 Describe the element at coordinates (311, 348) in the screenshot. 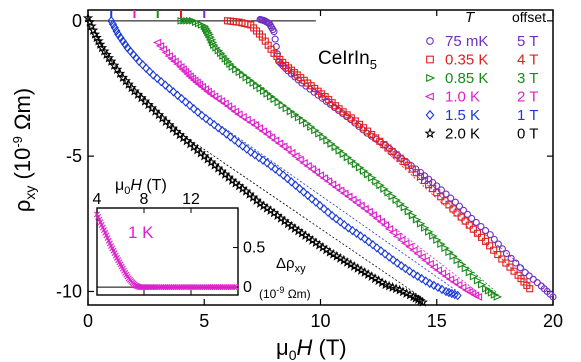

I see `x-axis-label: μ0H (T)` at that location.